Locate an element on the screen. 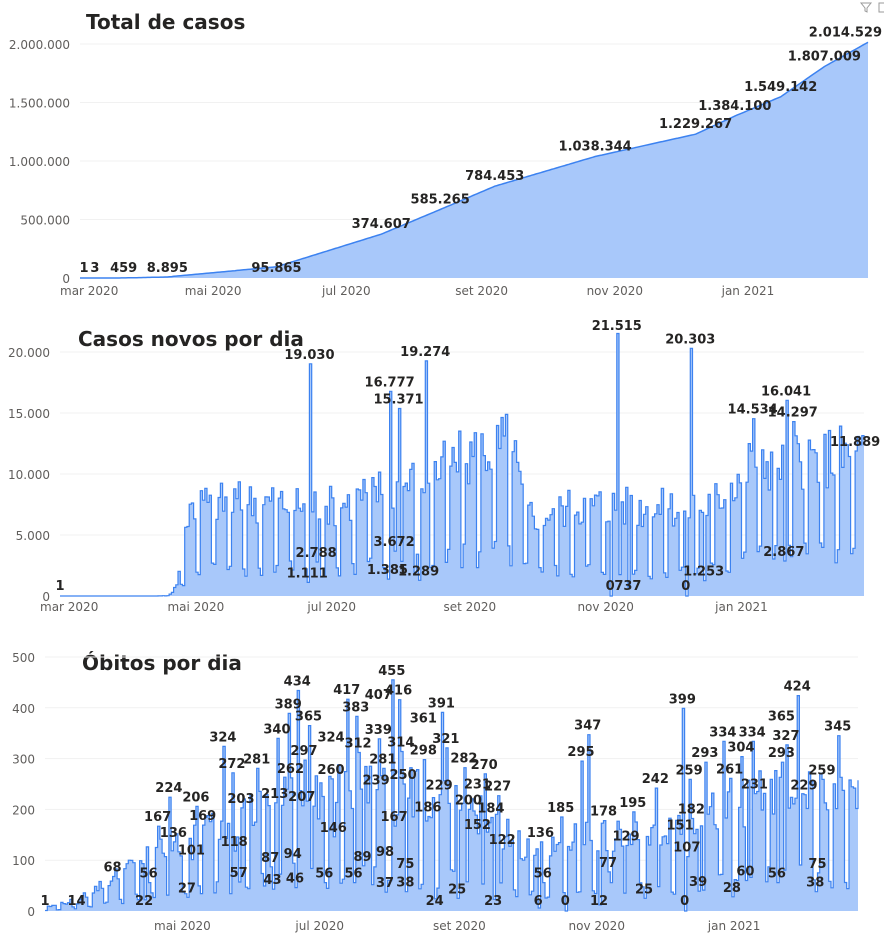 This screenshot has width=884, height=942. data-label: 185 is located at coordinates (560, 808).